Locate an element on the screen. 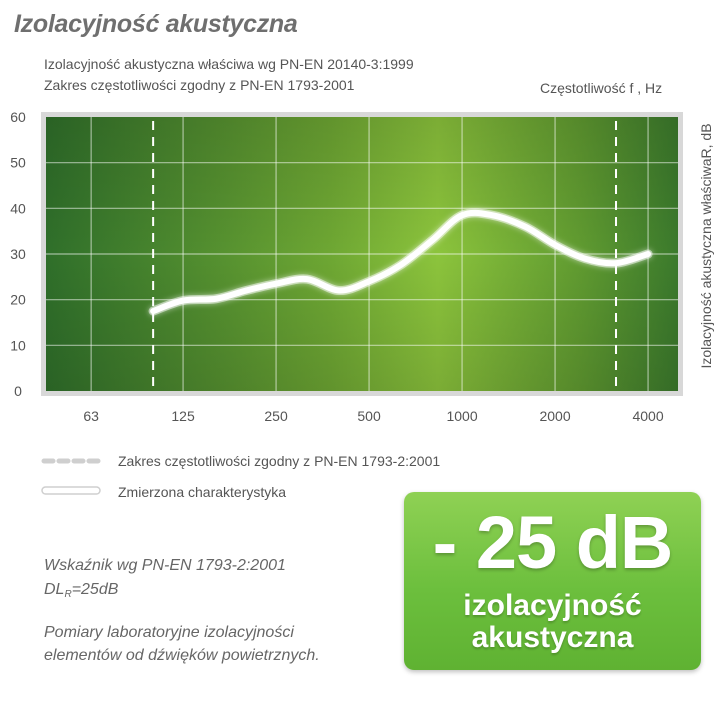  y-tick-label: 40 is located at coordinates (18, 208).